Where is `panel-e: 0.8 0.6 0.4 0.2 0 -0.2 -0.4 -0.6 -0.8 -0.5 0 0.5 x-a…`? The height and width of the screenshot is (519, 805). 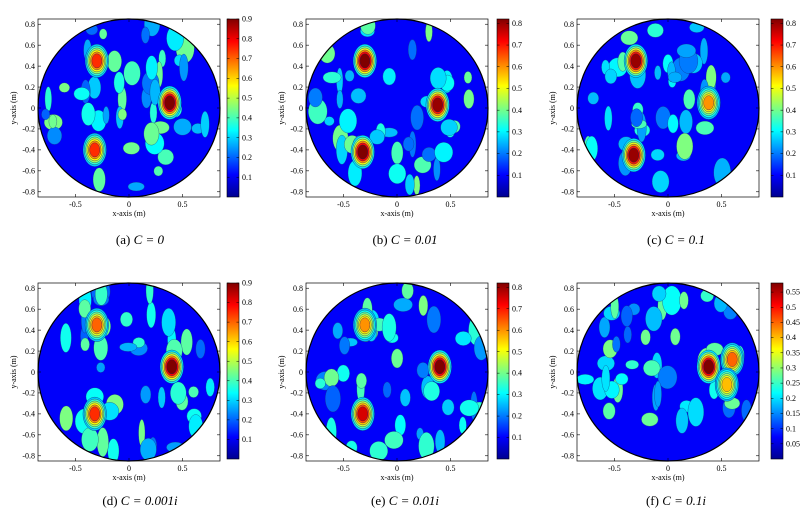 panel-e: 0.8 0.6 0.4 0.2 0 -0.2 -0.4 -0.6 -0.8 -0.5 0 0.5 x-a… is located at coordinates (399, 395).